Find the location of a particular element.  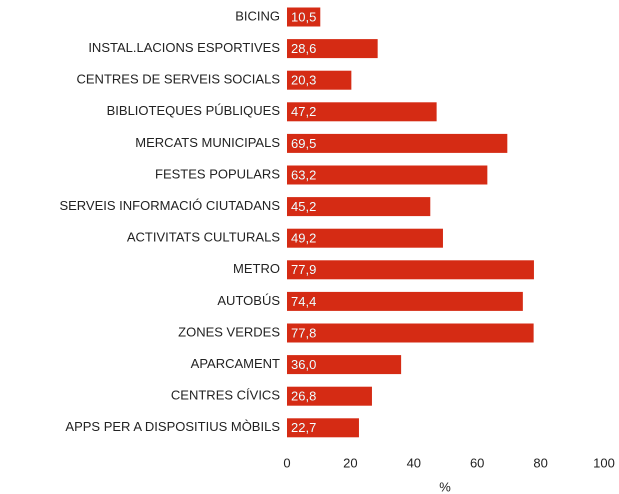

x-tick-label: 40 is located at coordinates (414, 462).